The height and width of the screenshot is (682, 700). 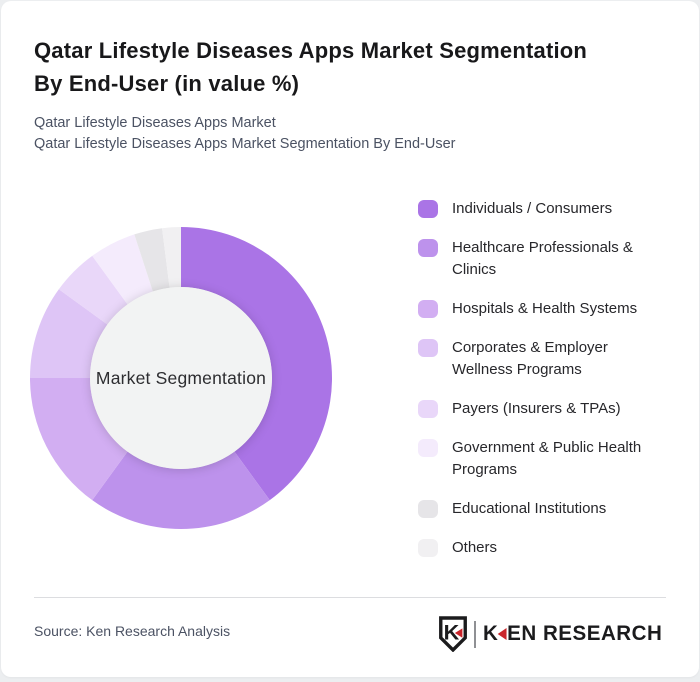 What do you see at coordinates (350, 597) in the screenshot?
I see `footer-divider` at bounding box center [350, 597].